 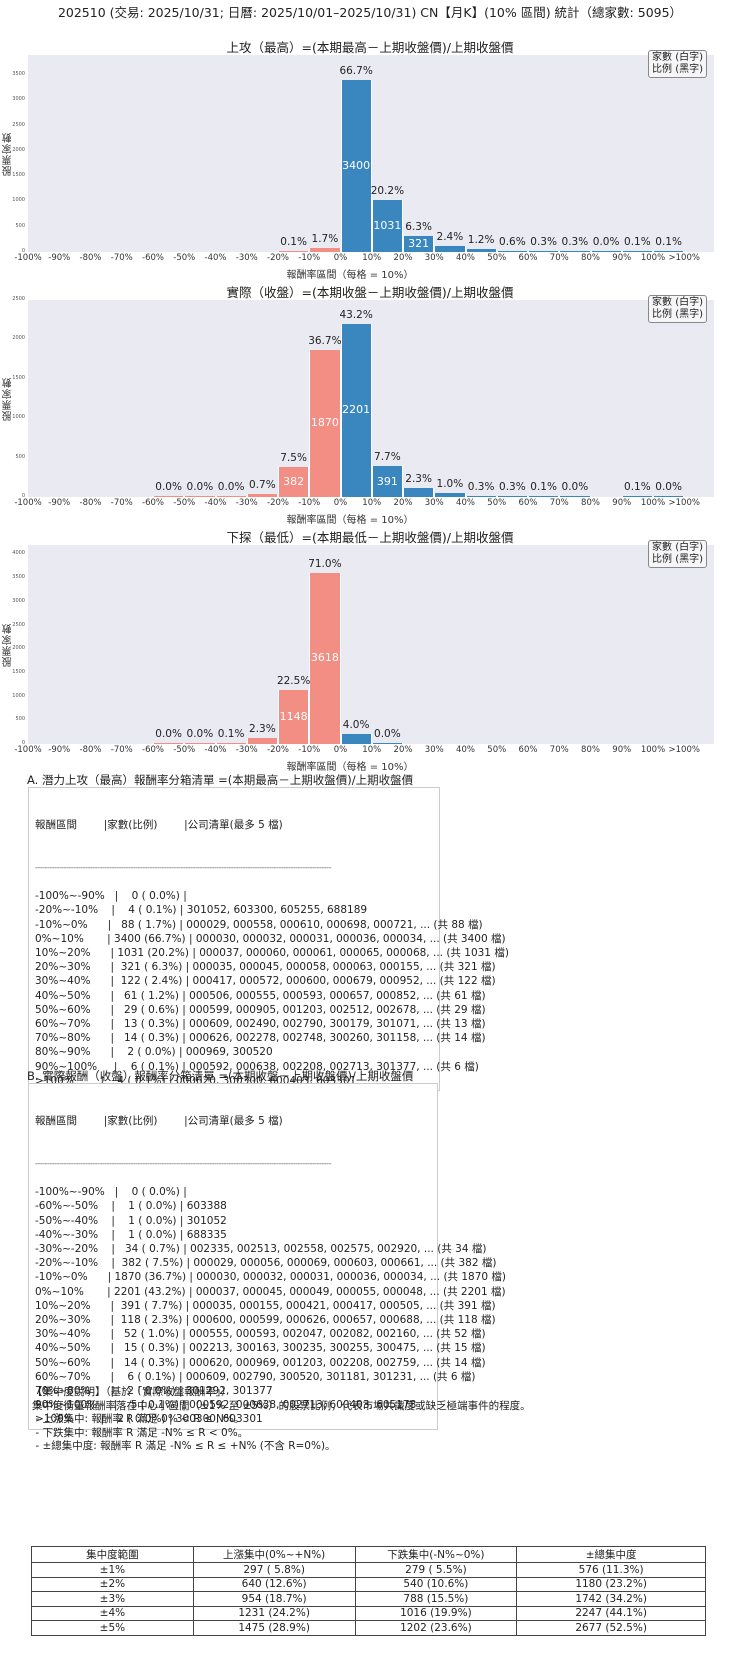 What do you see at coordinates (220, 1076) in the screenshot?
I see `section-b-title: B. 實際報酬（收盤）報酬率分箱清單 =(本期收盤－上期收盤價)/上期收盤價` at bounding box center [220, 1076].